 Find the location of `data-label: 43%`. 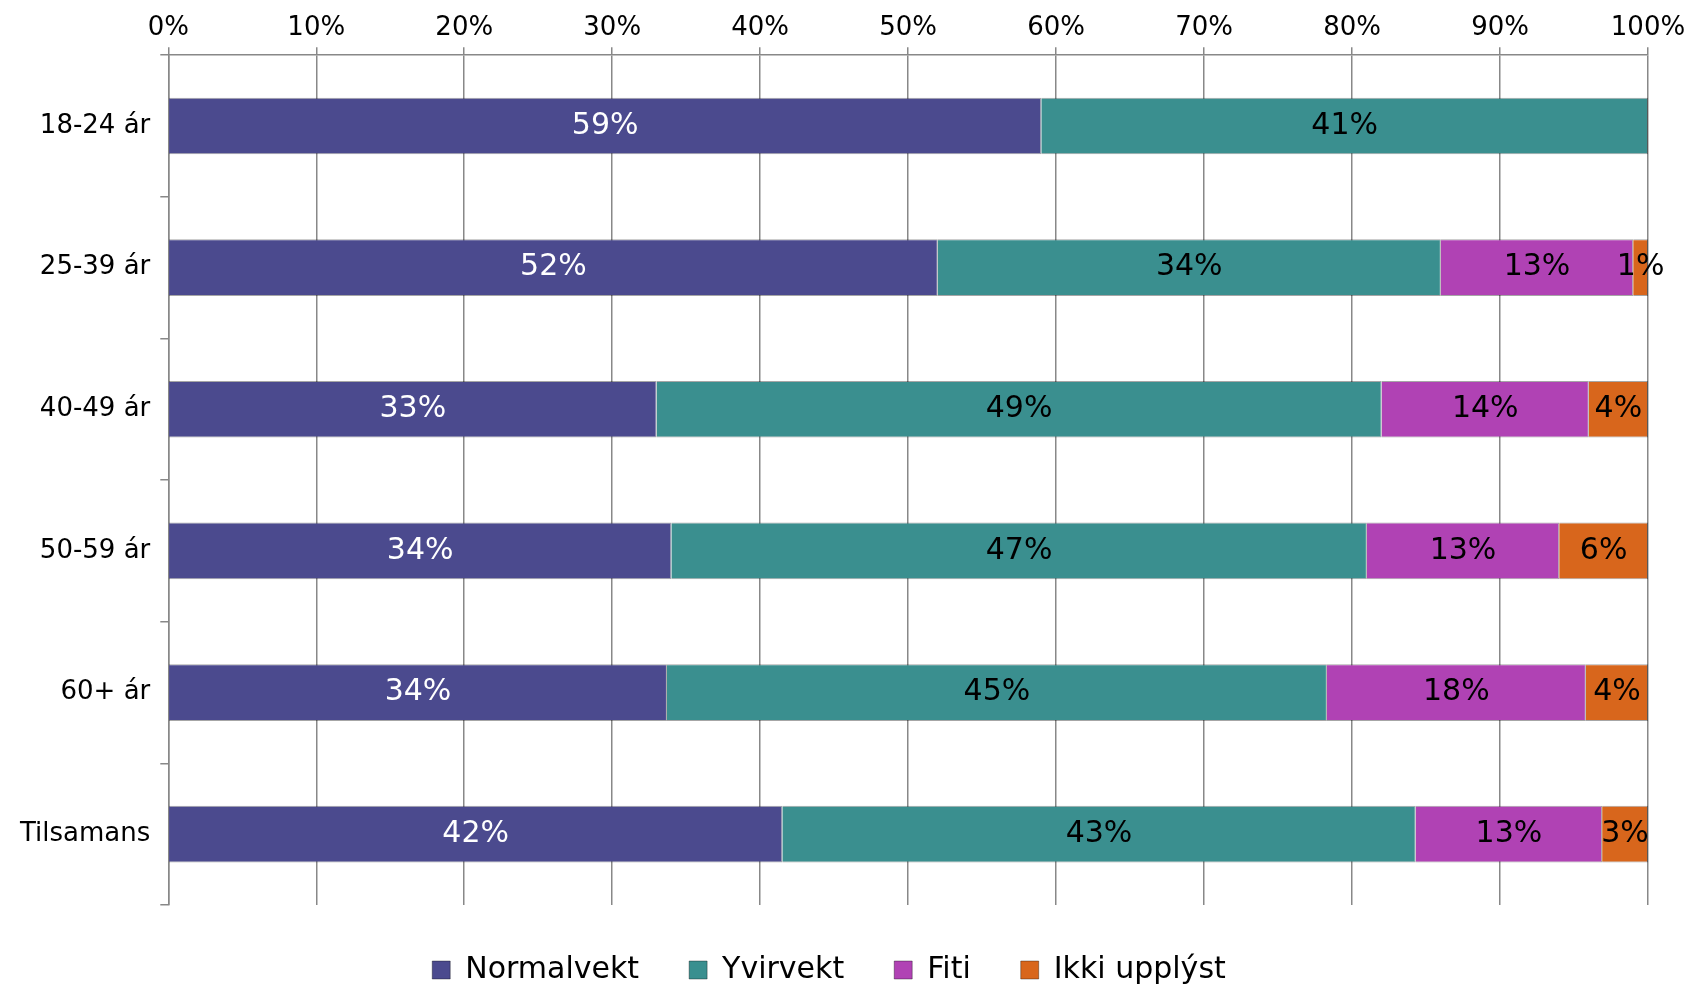

data-label: 43% is located at coordinates (1099, 831).